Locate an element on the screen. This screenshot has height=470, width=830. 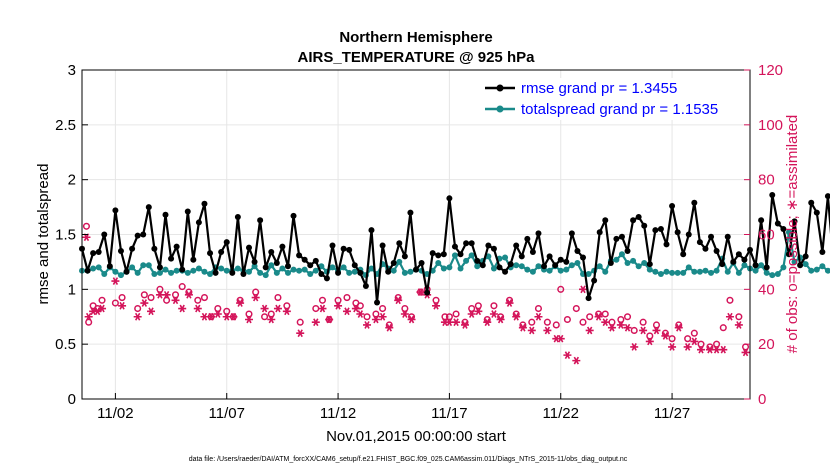
x-axis-label: Nov.01,2015 00:00:00 start is located at coordinates (416, 436).